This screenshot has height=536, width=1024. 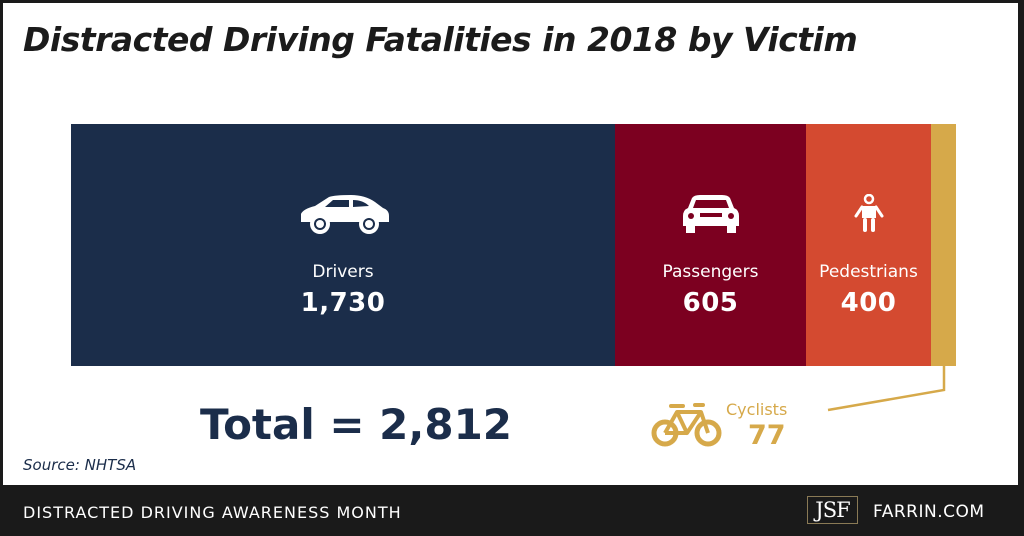 What do you see at coordinates (343, 272) in the screenshot?
I see `segment-label: Drivers` at bounding box center [343, 272].